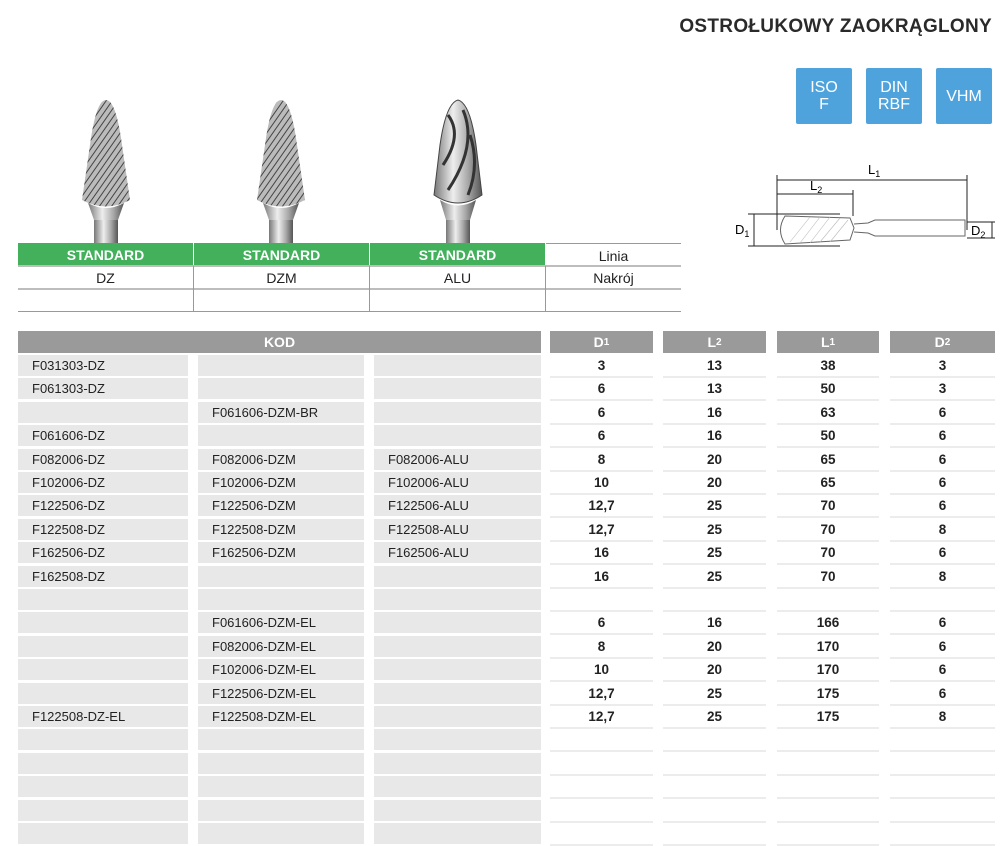 The height and width of the screenshot is (846, 1004). I want to click on cell-d2: 8, so click(942, 530).